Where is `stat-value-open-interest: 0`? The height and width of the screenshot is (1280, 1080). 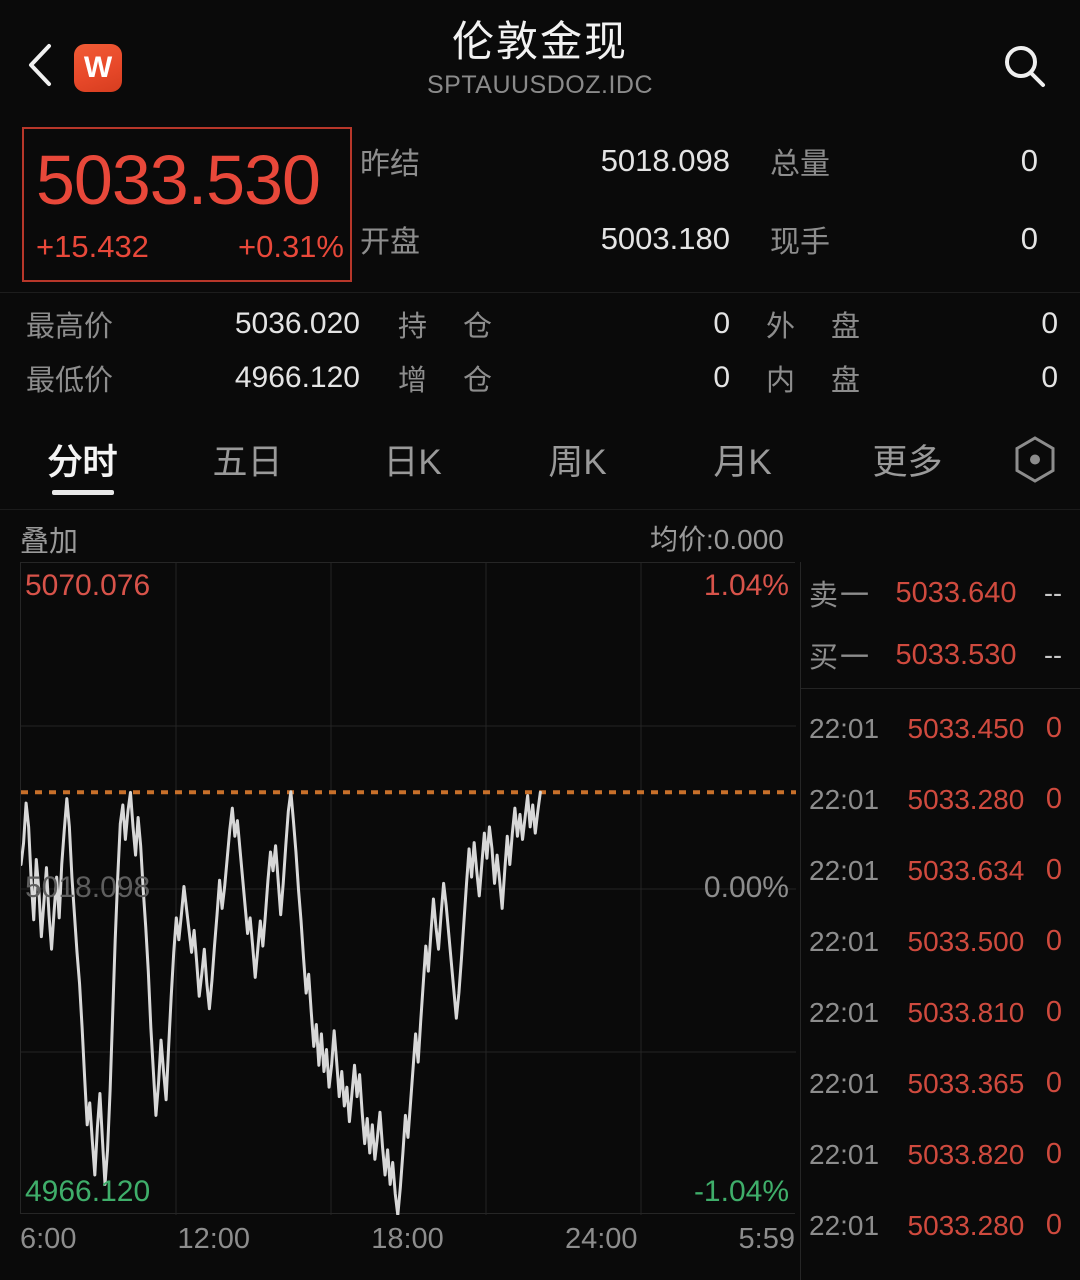
stat-value-open-interest: 0 is located at coordinates (721, 323).